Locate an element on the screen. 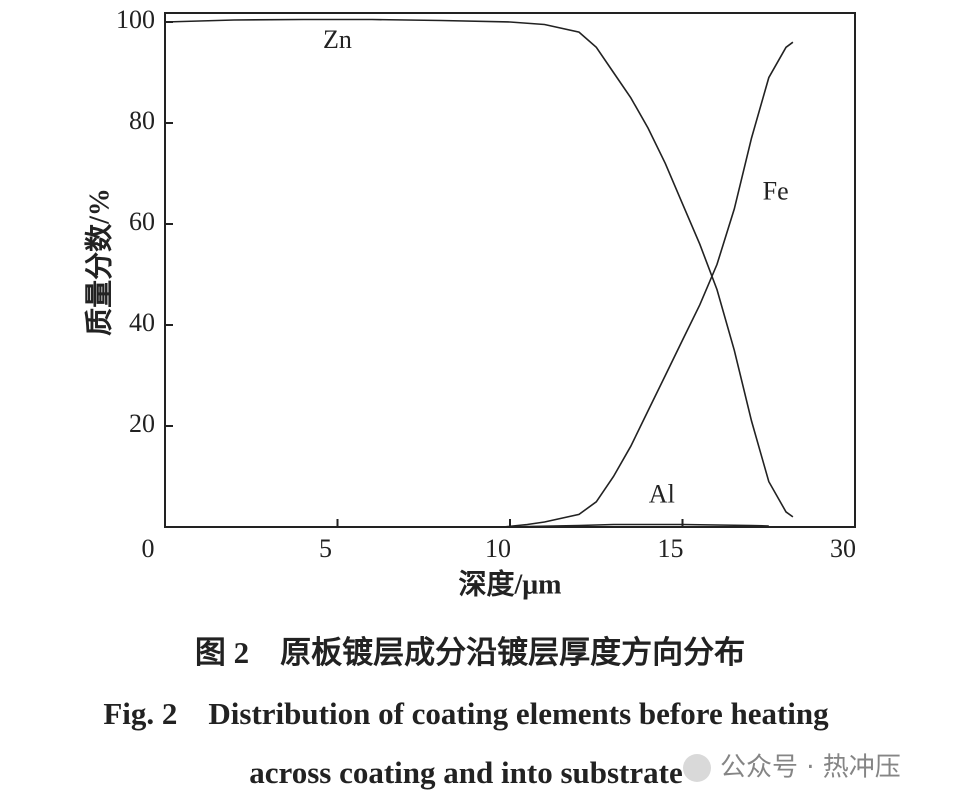 The height and width of the screenshot is (806, 954). y-tick-label: 40 is located at coordinates (142, 322).